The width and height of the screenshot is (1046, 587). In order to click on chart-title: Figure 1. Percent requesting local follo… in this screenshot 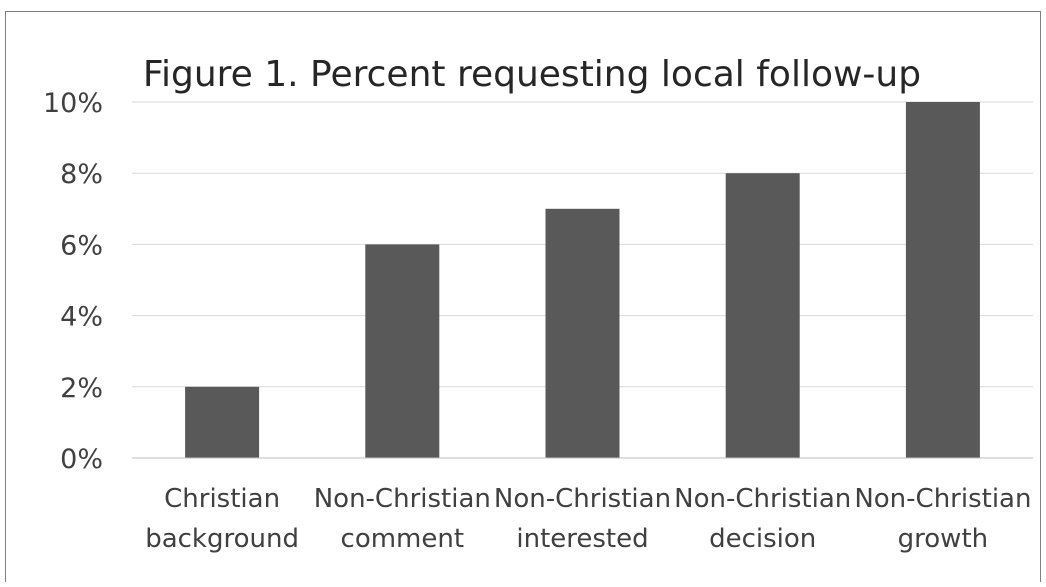, I will do `click(532, 74)`.